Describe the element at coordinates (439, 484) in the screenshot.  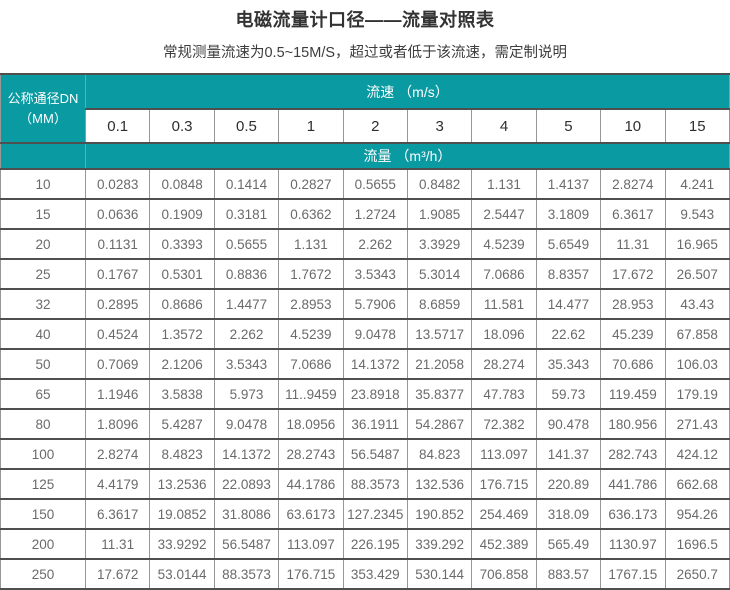
I see `flow-value-cell: 132.536` at that location.